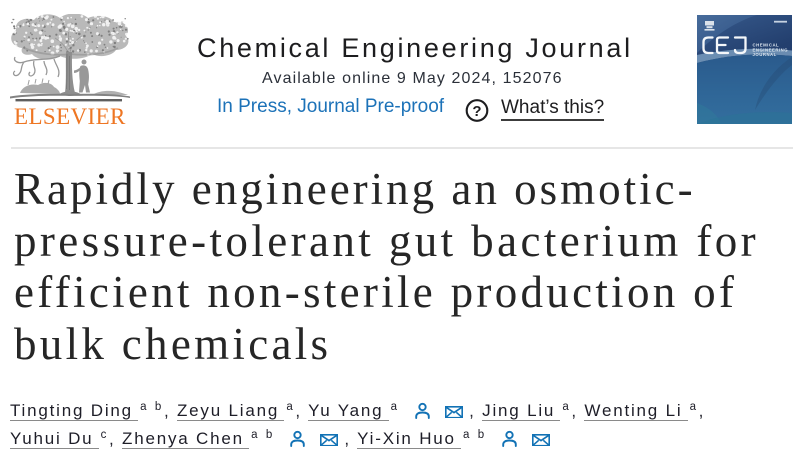 This screenshot has height=470, width=812. Describe the element at coordinates (771, 49) in the screenshot. I see `svg-text: ENGINEERING` at that location.